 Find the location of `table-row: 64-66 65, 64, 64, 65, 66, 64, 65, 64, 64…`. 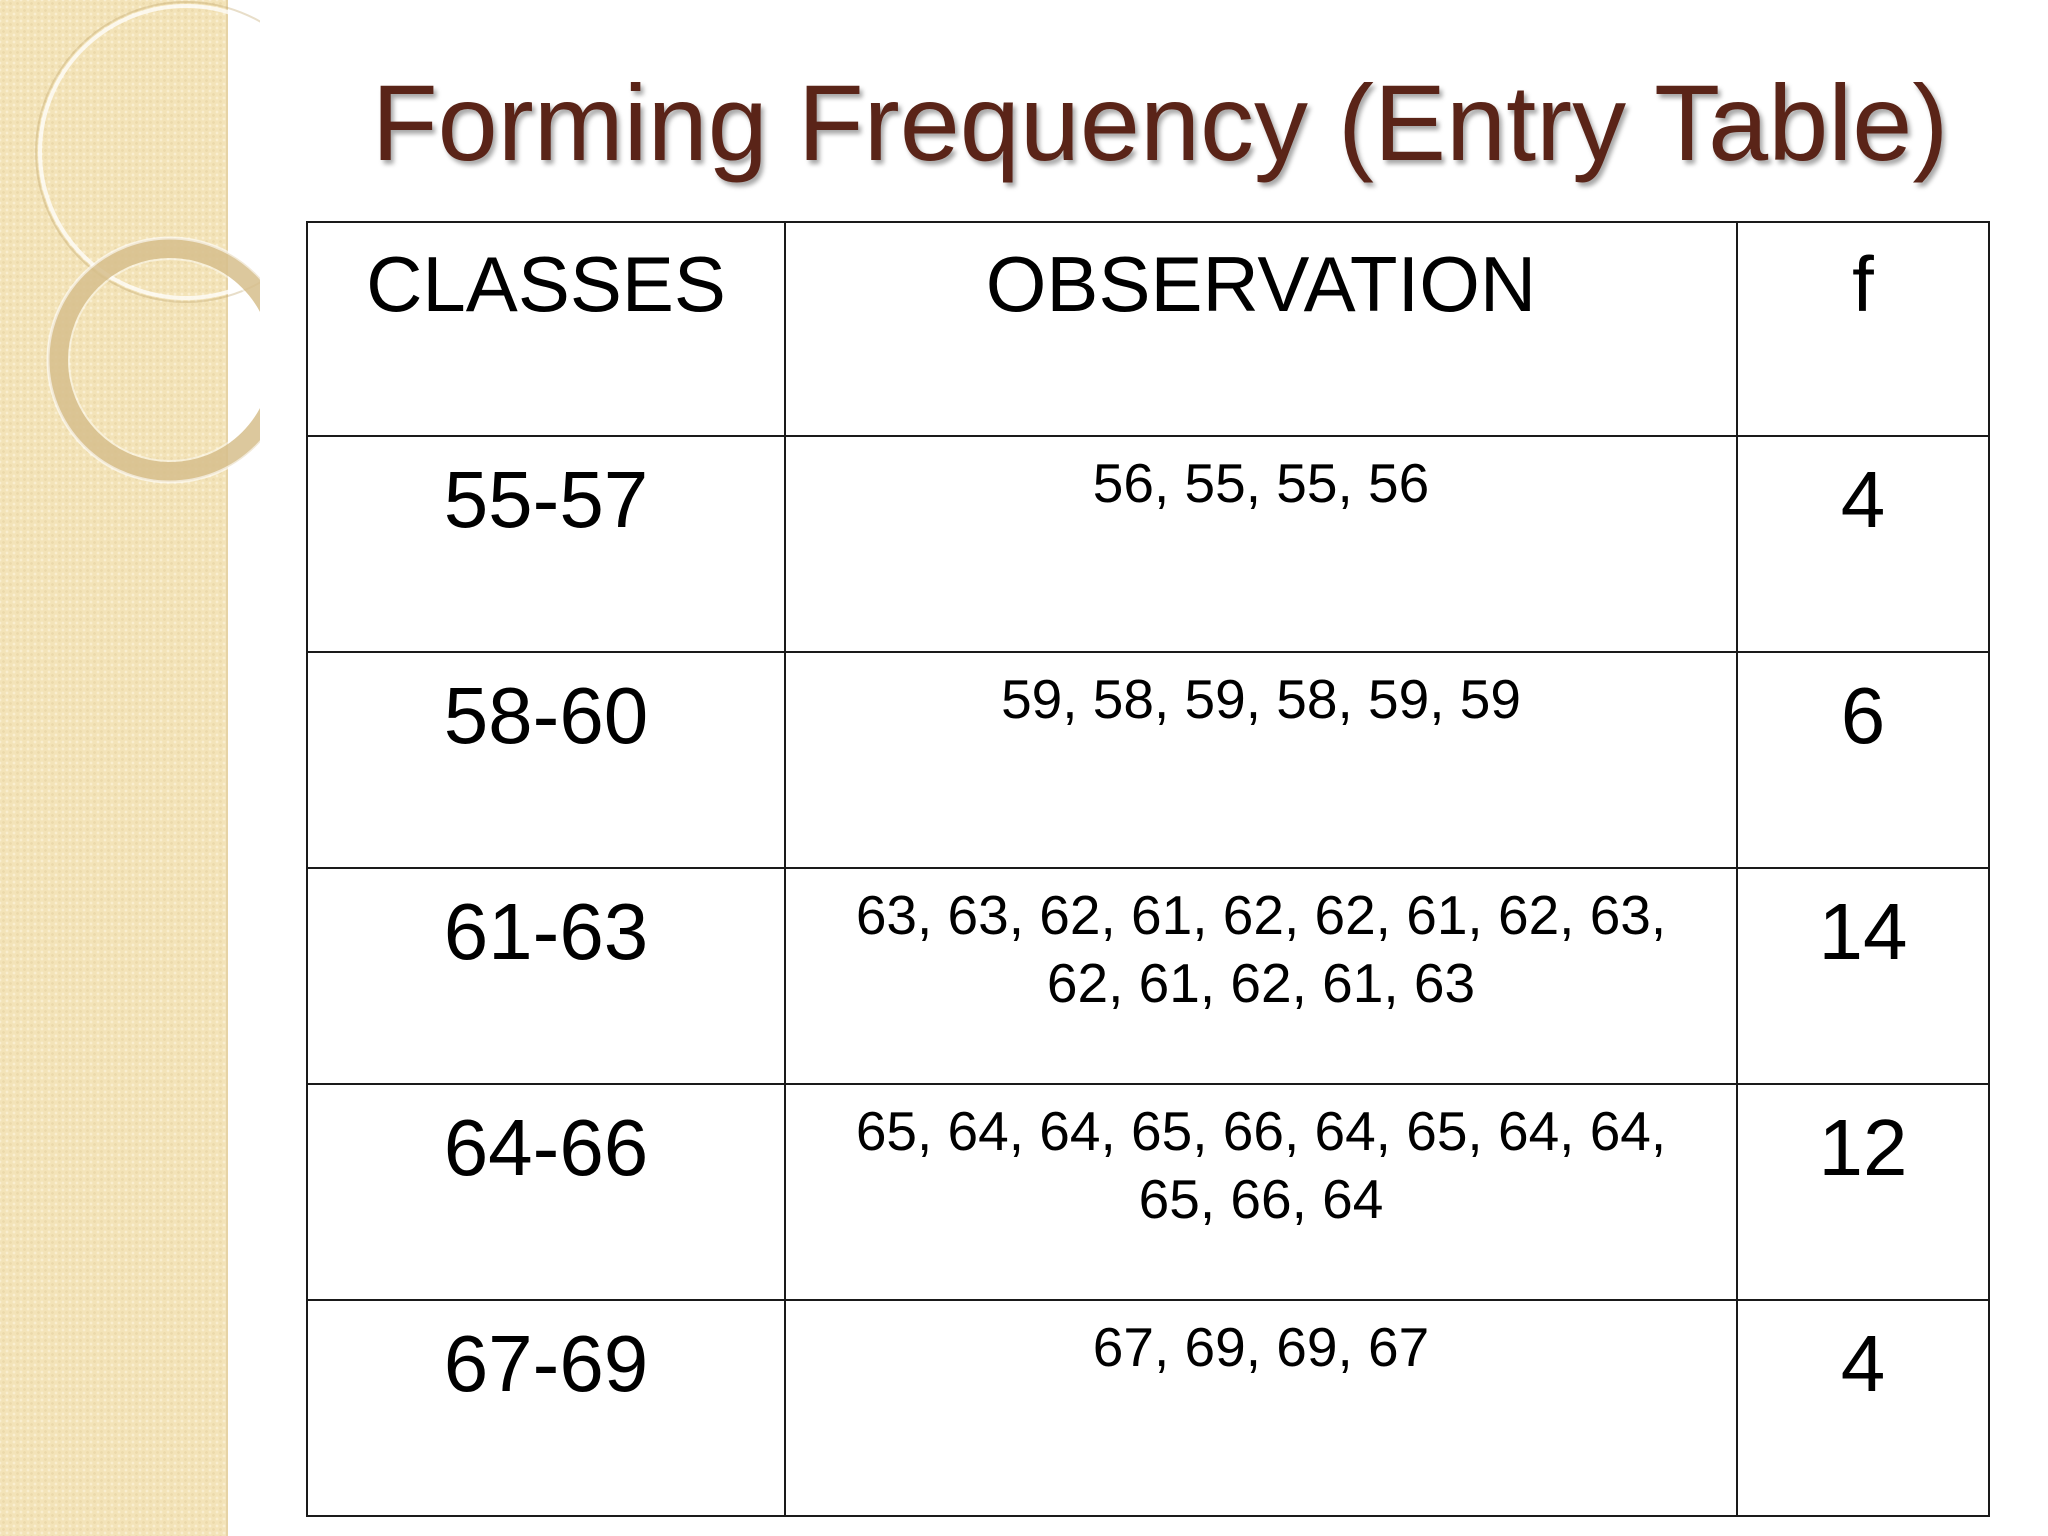

table-row: 64-66 65, 64, 64, 65, 66, 64, 65, 64, 64… is located at coordinates (1148, 1192).